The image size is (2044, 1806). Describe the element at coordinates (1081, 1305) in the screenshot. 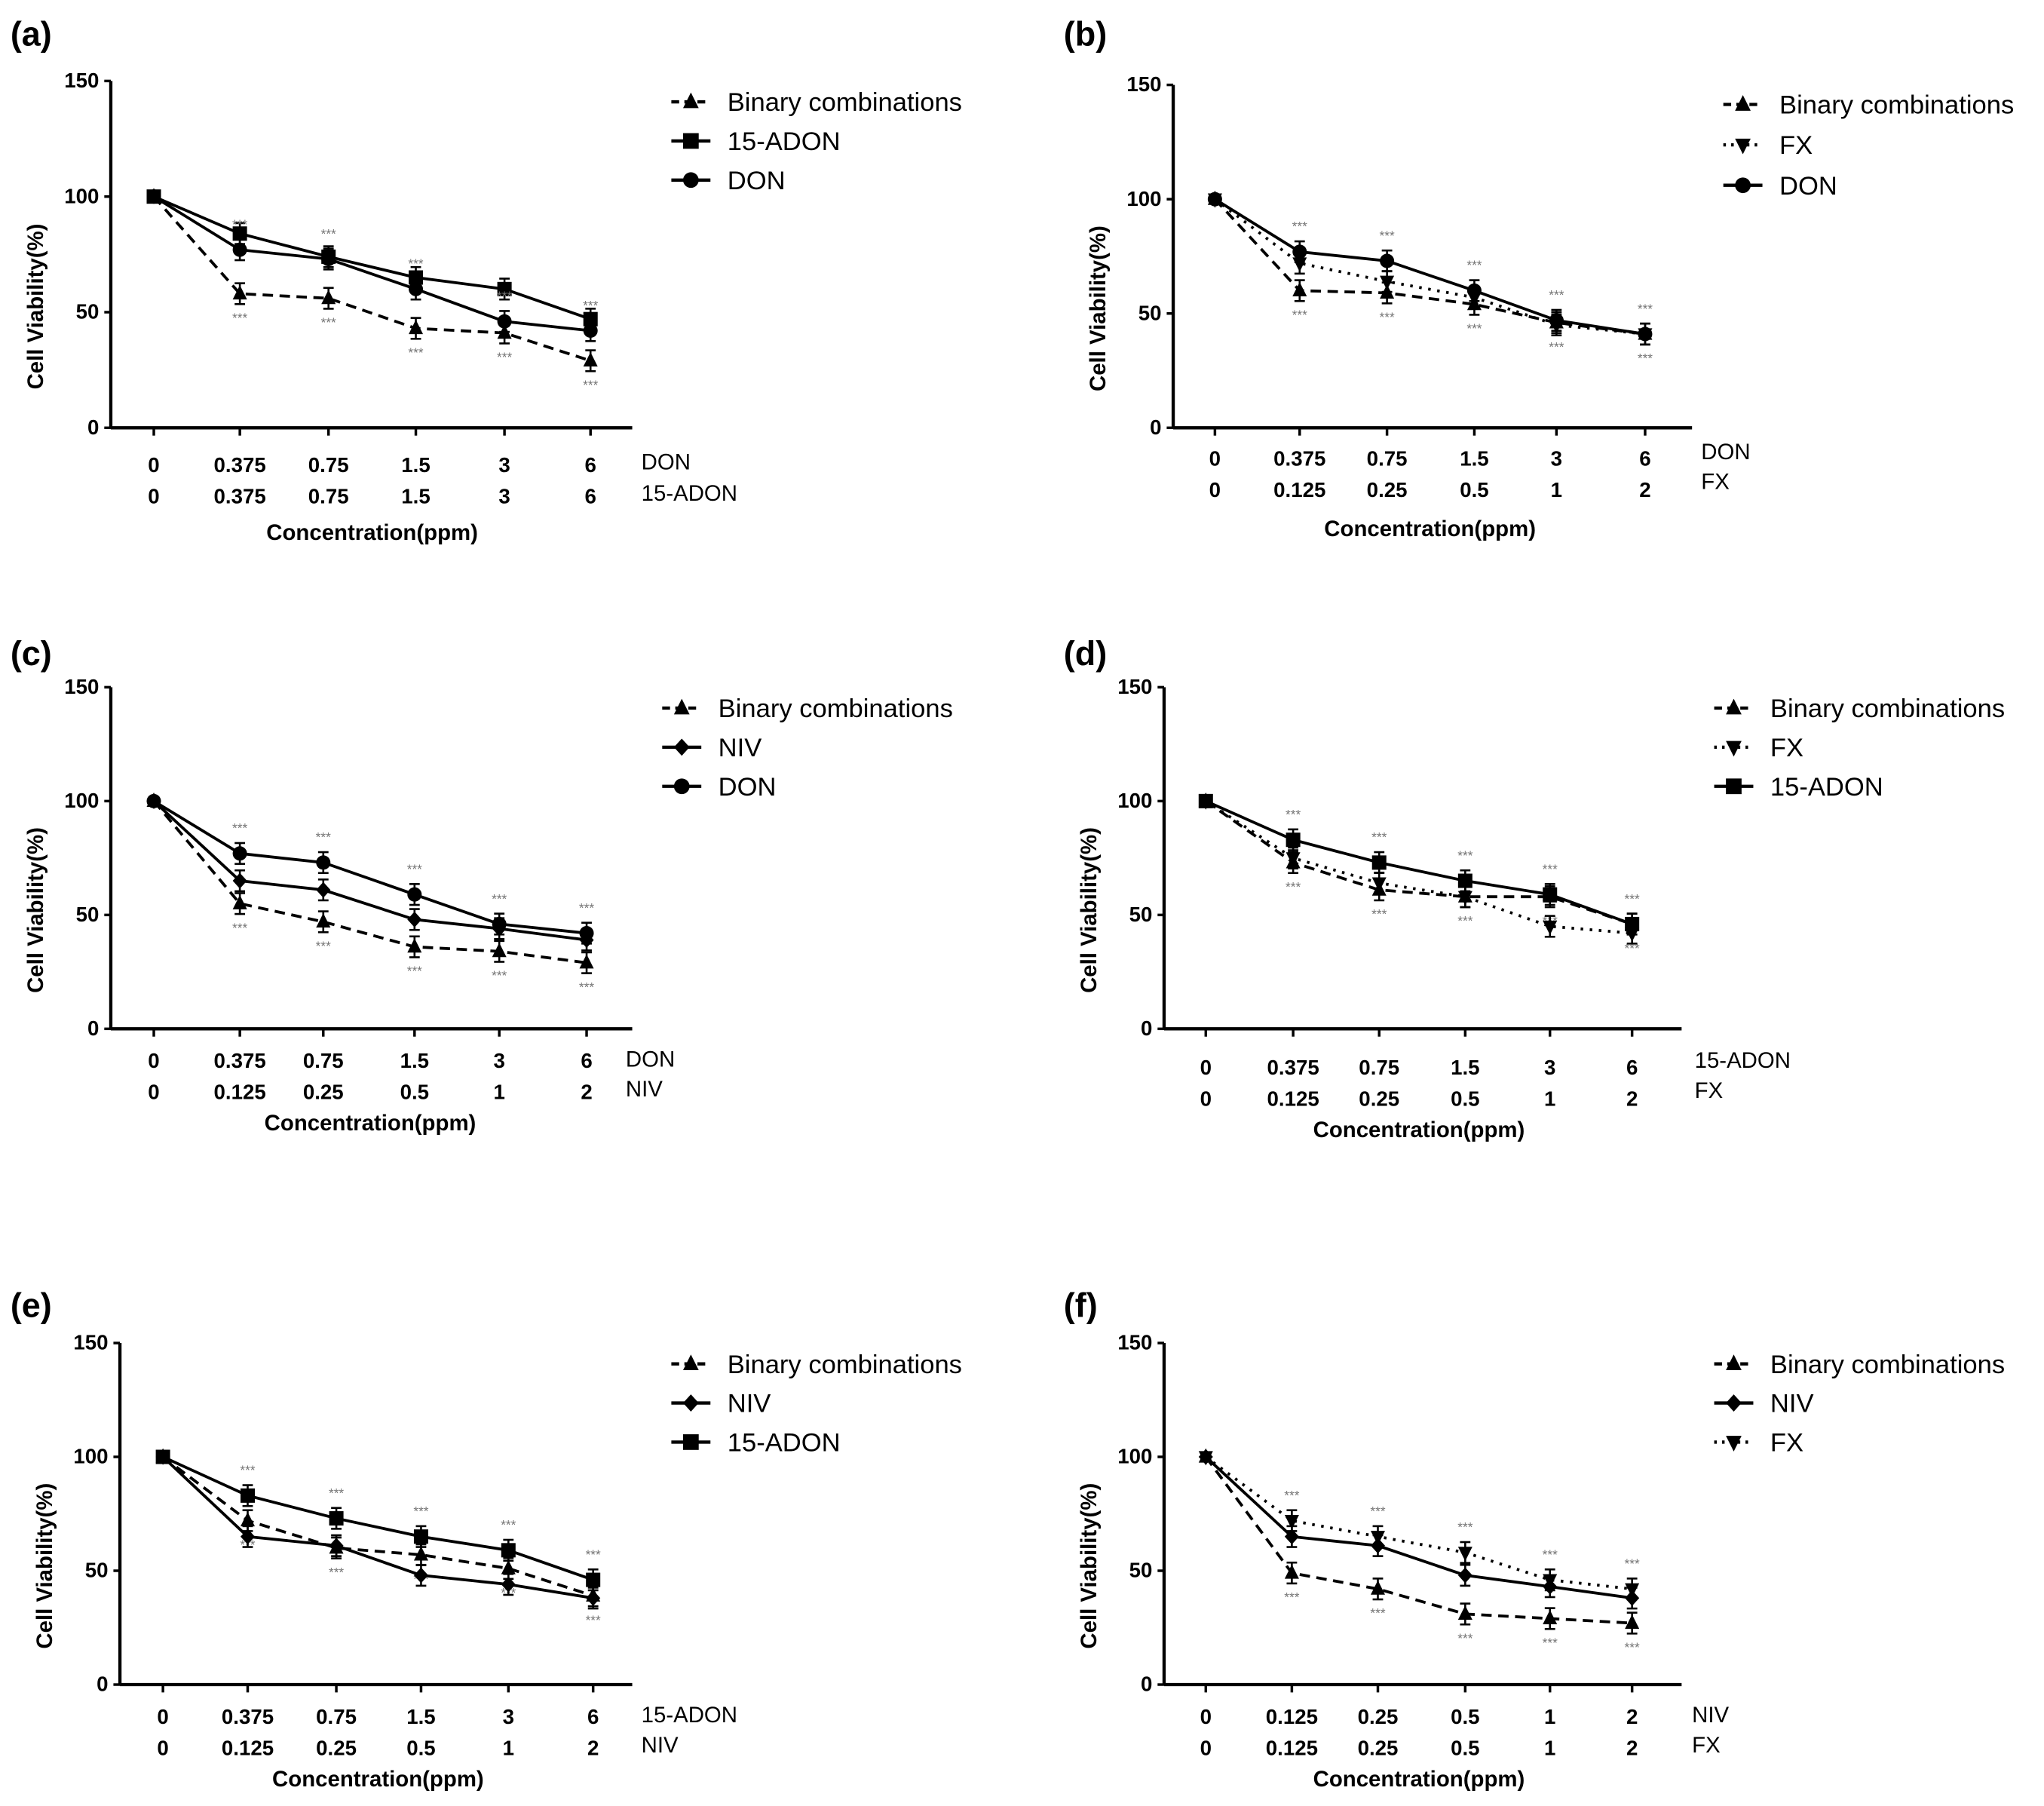

I see `panel-label: (f)` at that location.